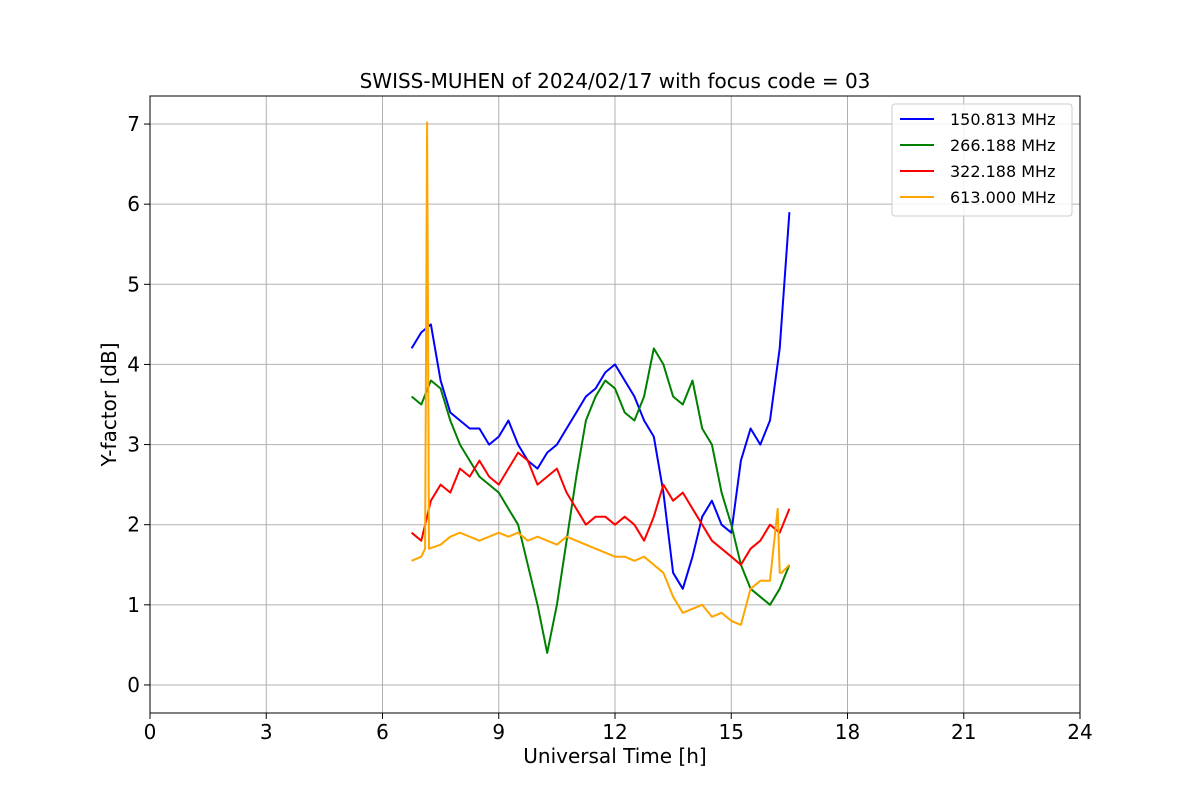 The image size is (1200, 800). Describe the element at coordinates (109, 404) in the screenshot. I see `y-axis-label: Y-factor [dB]` at that location.